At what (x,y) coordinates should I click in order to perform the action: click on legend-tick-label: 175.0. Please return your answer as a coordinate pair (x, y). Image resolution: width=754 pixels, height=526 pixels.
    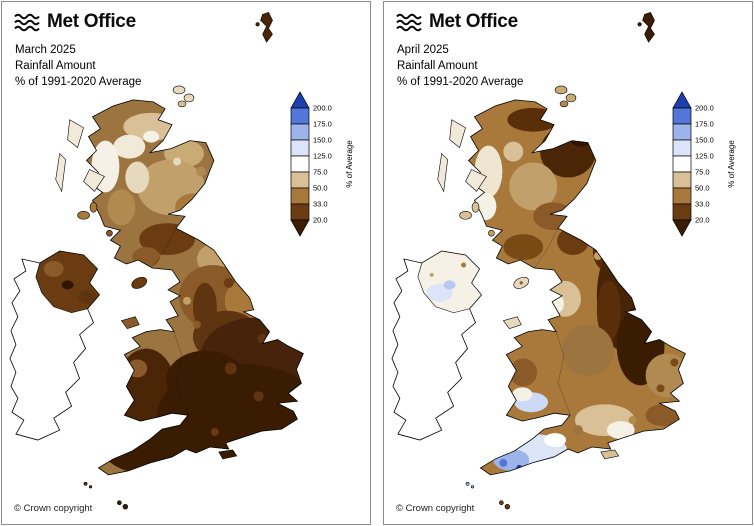
    Looking at the image, I should click on (704, 124).